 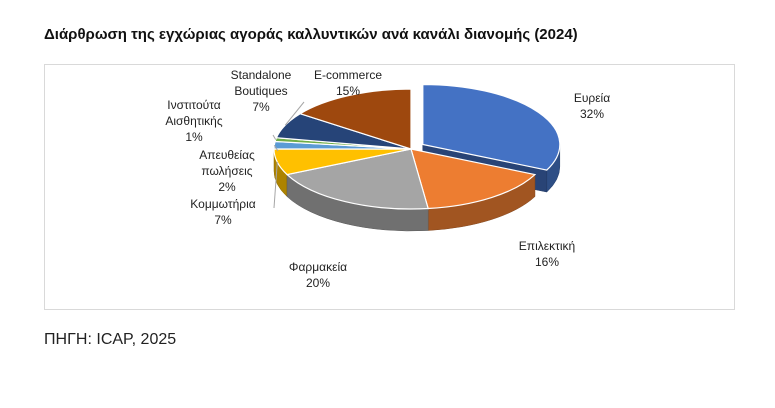 I want to click on slice-label-name: Επιλεκτική, so click(x=547, y=246).